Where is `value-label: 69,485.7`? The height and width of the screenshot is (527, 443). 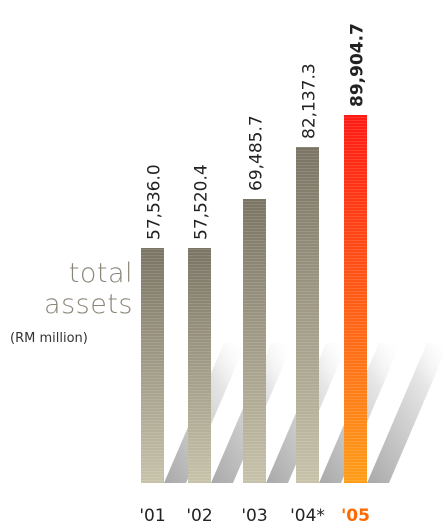 value-label: 69,485.7 is located at coordinates (257, 153).